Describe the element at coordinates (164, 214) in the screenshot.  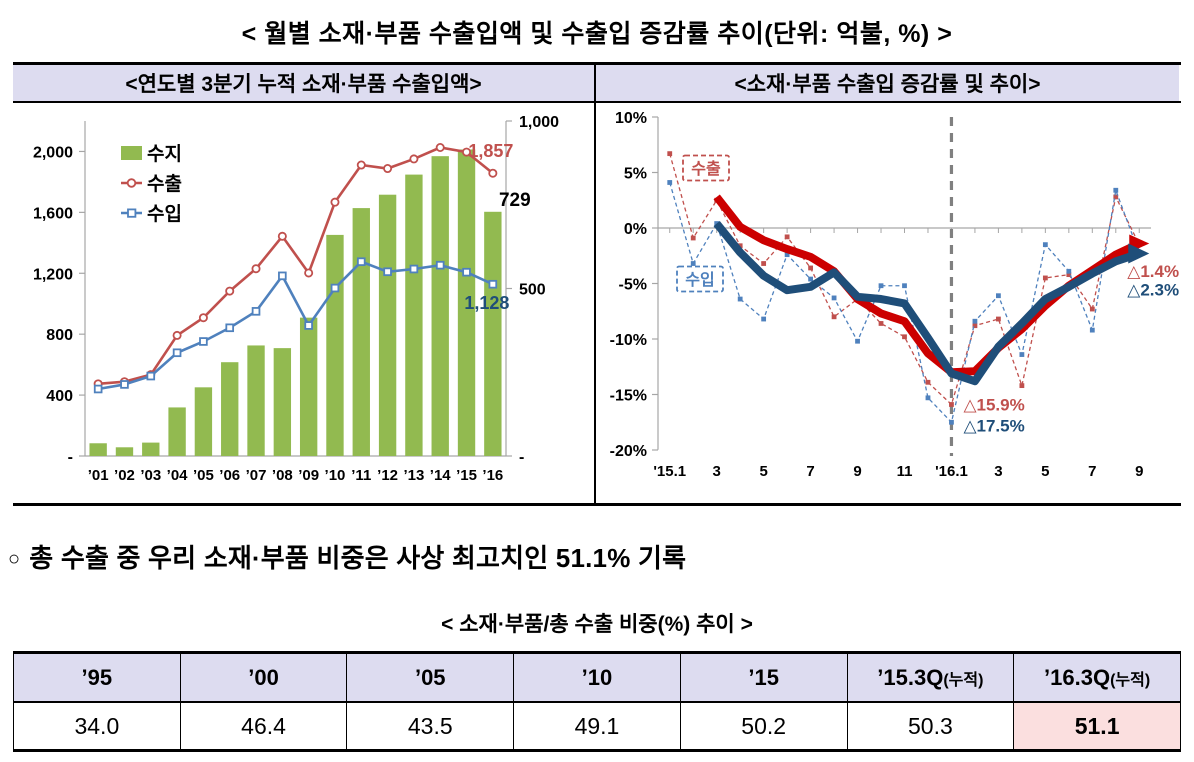
I see `legend-label-import: 수입` at that location.